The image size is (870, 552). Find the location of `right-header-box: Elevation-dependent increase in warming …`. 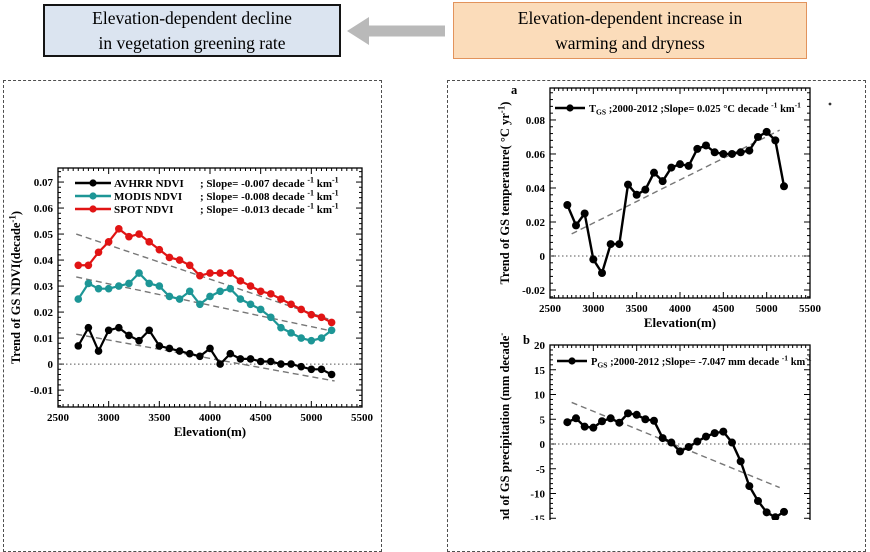

right-header-box: Elevation-dependent increase in warming … is located at coordinates (630, 30).